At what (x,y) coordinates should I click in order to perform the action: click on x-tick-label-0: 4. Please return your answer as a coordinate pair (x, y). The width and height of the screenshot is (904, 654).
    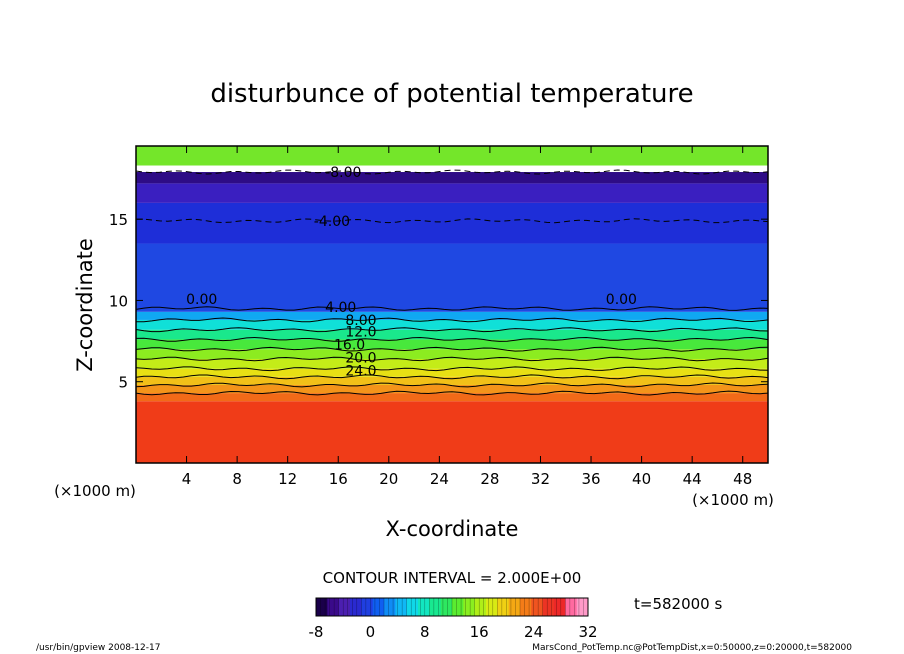
    Looking at the image, I should click on (187, 479).